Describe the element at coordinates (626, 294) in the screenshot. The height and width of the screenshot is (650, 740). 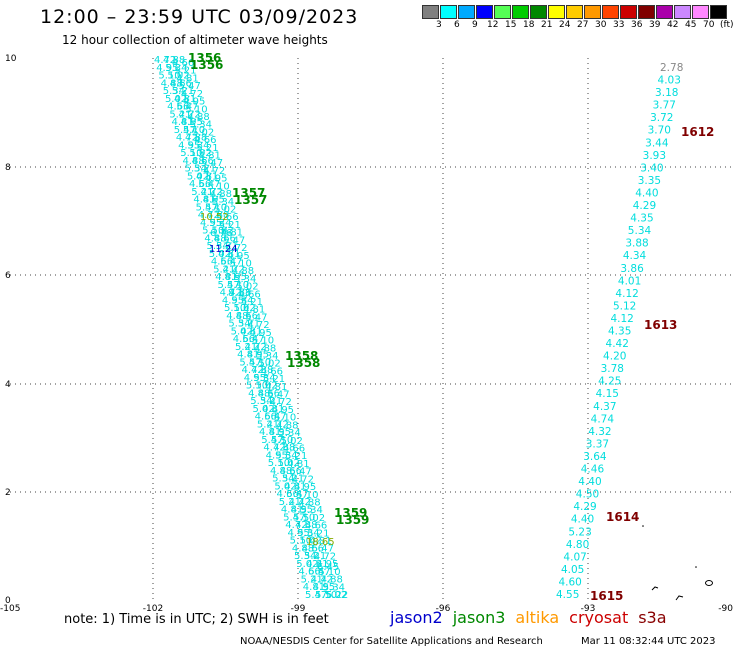
I see `swh-value: 4.12` at that location.